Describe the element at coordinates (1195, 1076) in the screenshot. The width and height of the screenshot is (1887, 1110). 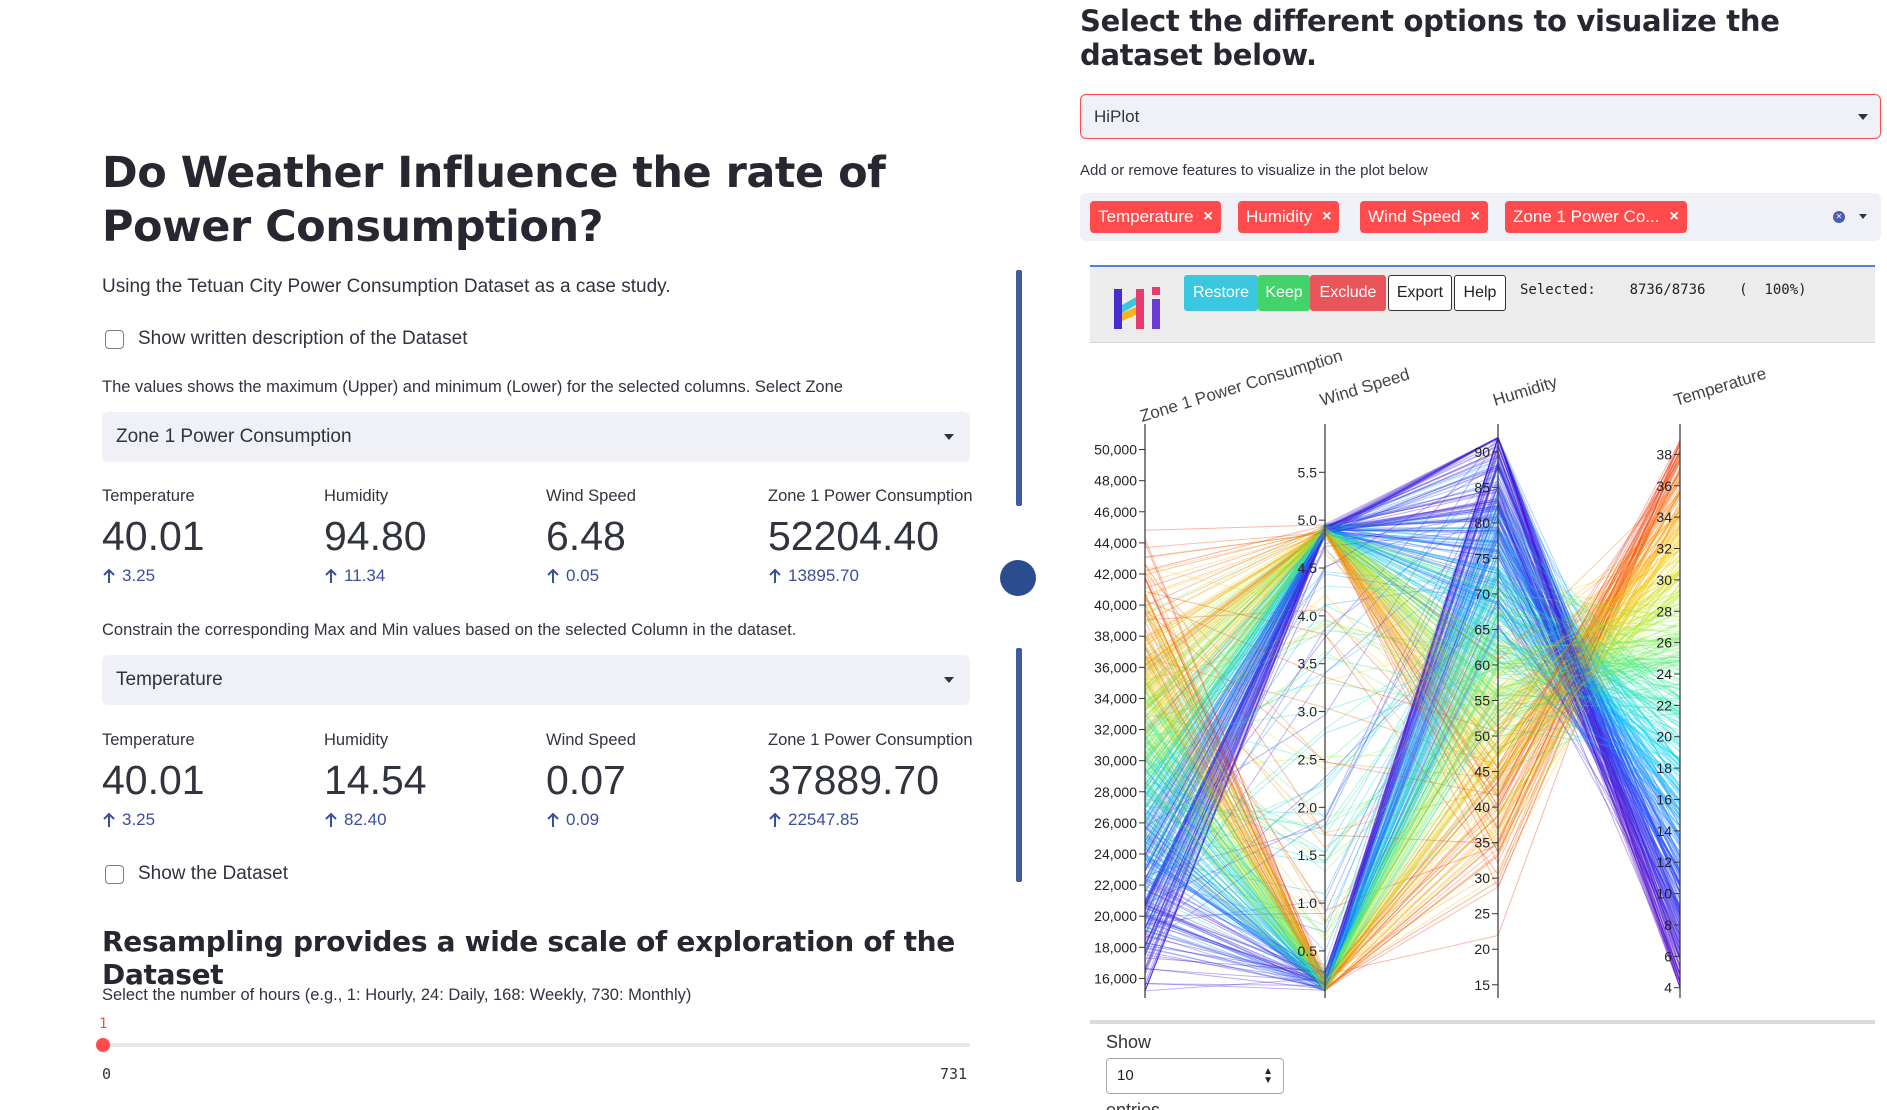
I see `entries-select: 10 ▲ ▼` at that location.